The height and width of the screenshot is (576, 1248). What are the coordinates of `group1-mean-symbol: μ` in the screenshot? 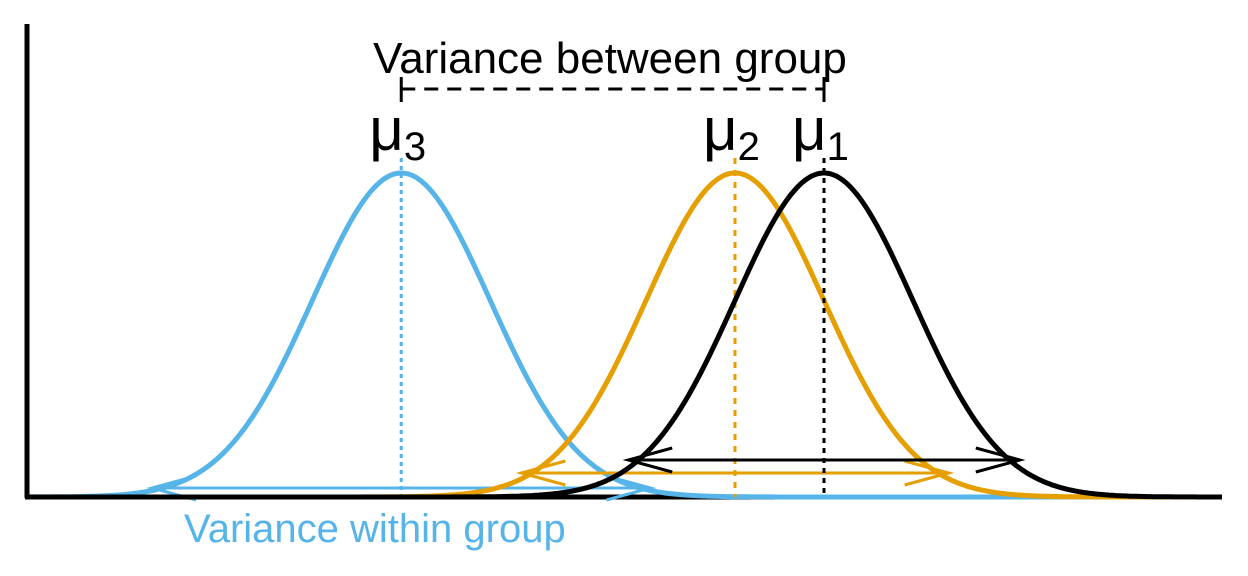 It's located at (809, 129).